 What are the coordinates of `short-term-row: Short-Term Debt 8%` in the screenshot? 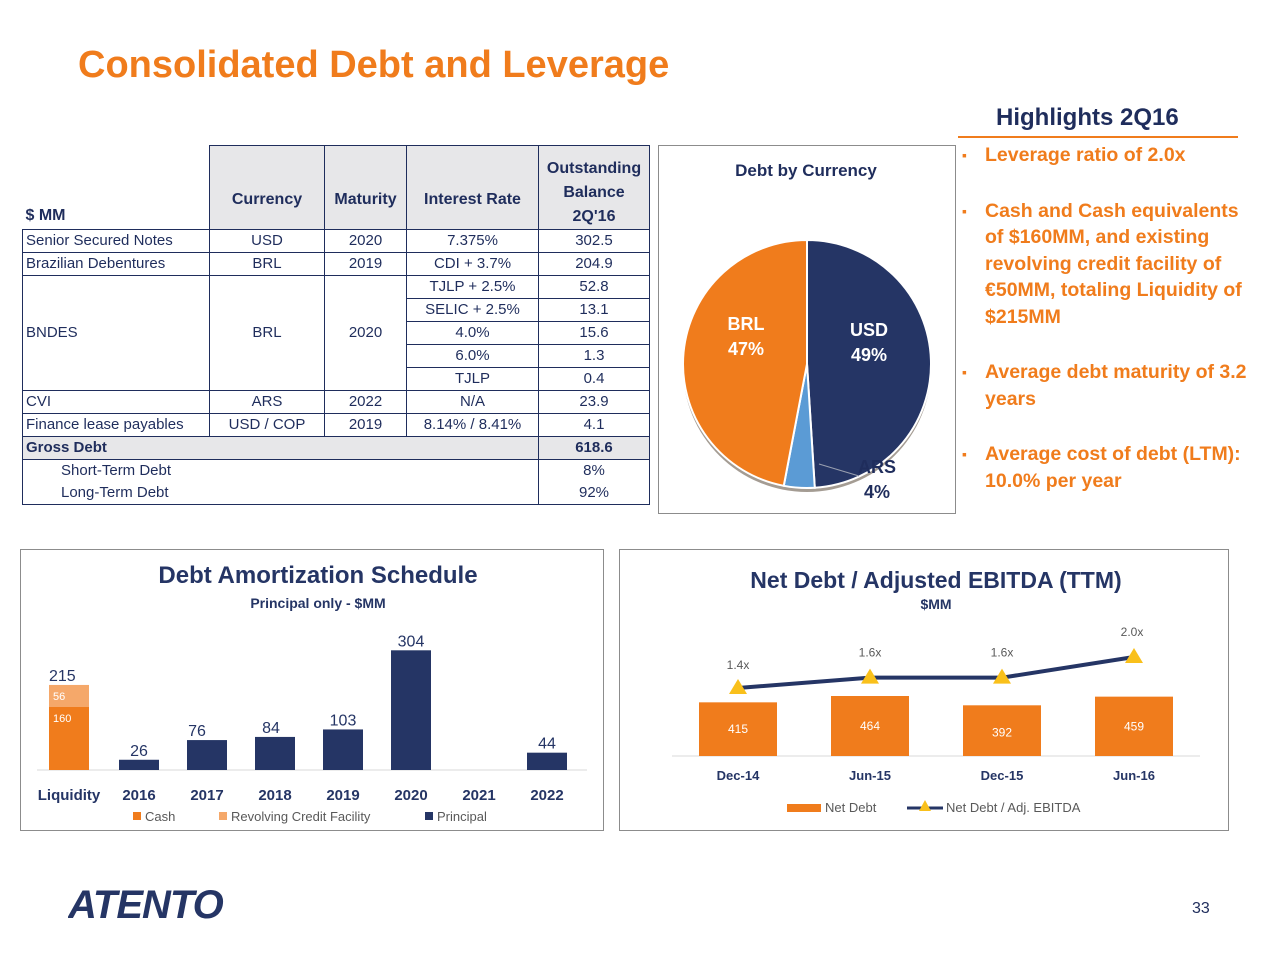 It's located at (336, 470).